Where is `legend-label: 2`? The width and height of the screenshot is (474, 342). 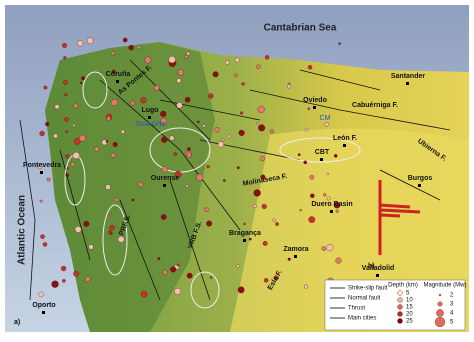
legend-label: 2 is located at coordinates (452, 296).